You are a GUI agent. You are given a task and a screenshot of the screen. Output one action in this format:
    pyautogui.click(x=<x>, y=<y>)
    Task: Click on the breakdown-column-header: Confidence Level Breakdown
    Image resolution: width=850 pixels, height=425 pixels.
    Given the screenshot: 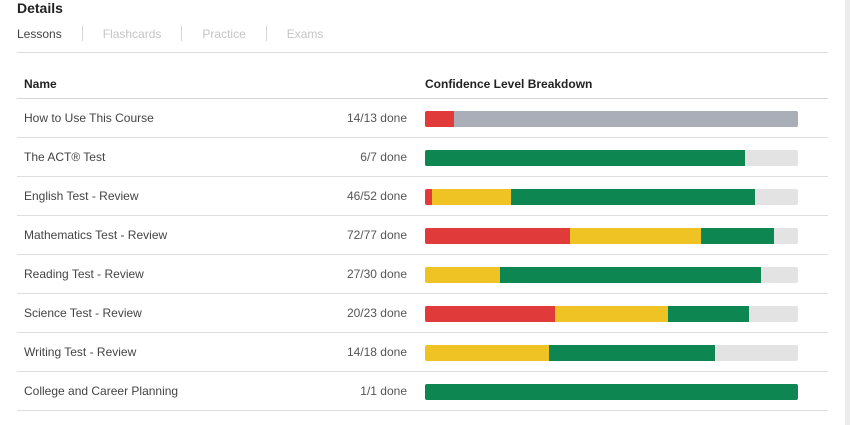 What is the action you would take?
    pyautogui.click(x=509, y=84)
    